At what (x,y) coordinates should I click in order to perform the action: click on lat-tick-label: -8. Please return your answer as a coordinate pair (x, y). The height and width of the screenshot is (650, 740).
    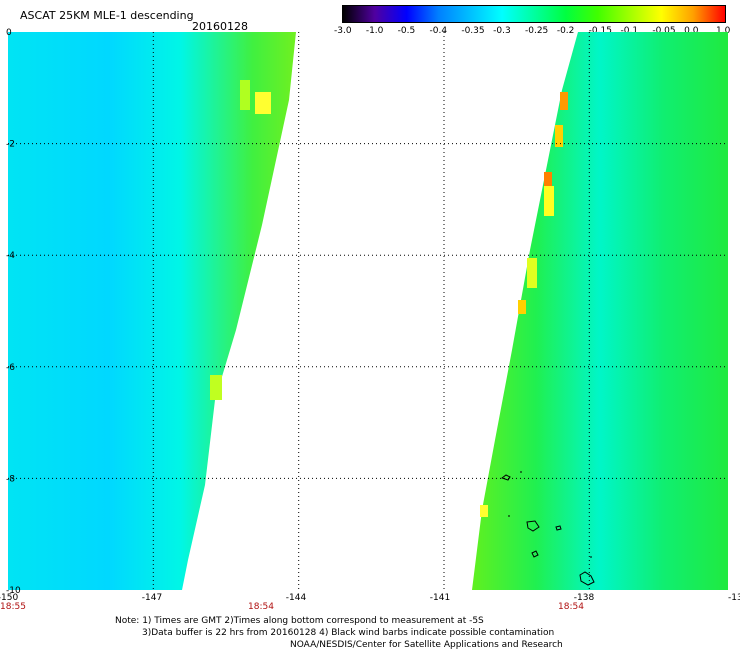
    Looking at the image, I should click on (10, 479).